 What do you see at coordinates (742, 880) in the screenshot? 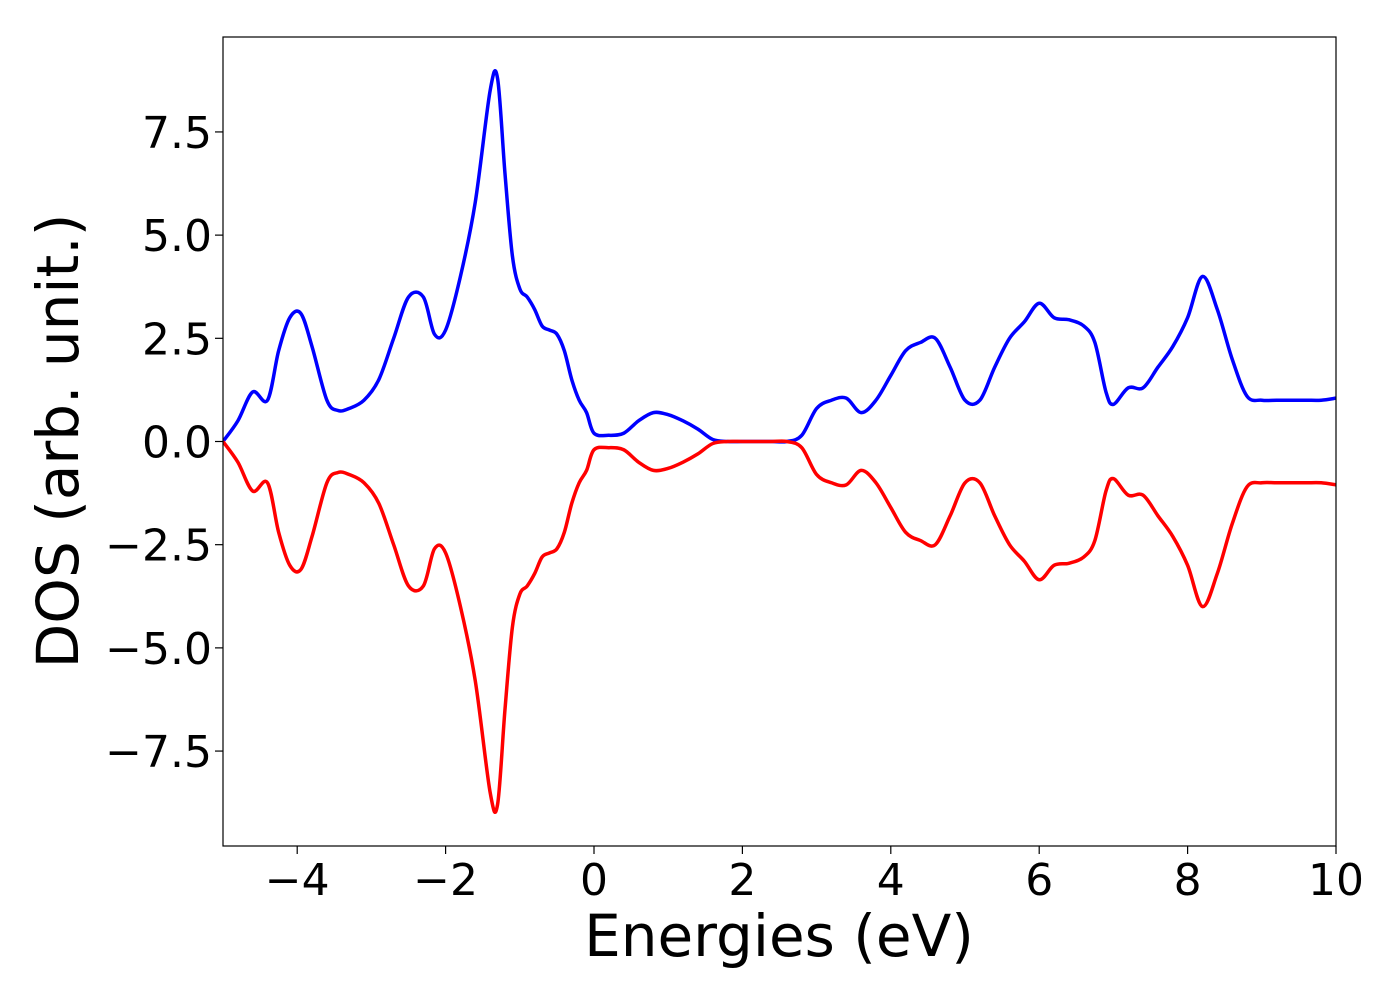
I see `x-tick-label: 2` at bounding box center [742, 880].